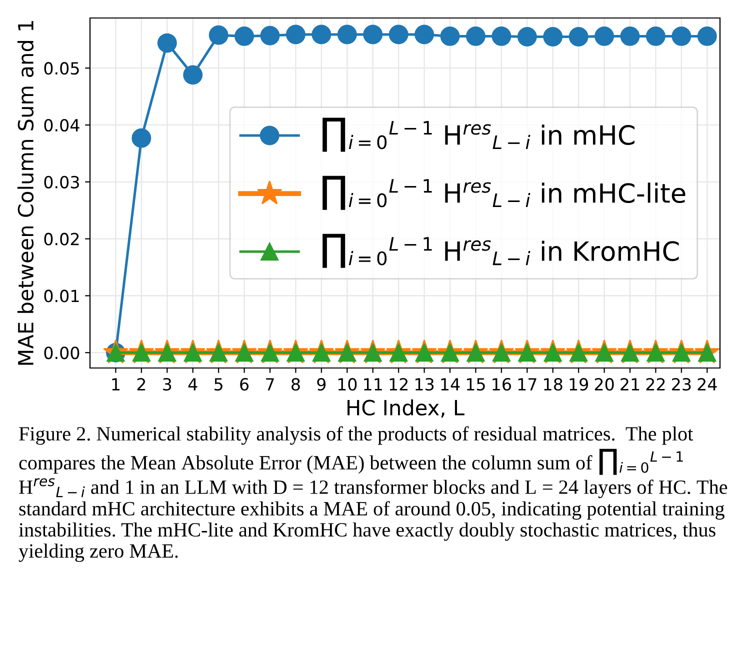 This screenshot has height=666, width=739. Describe the element at coordinates (406, 408) in the screenshot. I see `x-axis-title: HC Index, L` at that location.